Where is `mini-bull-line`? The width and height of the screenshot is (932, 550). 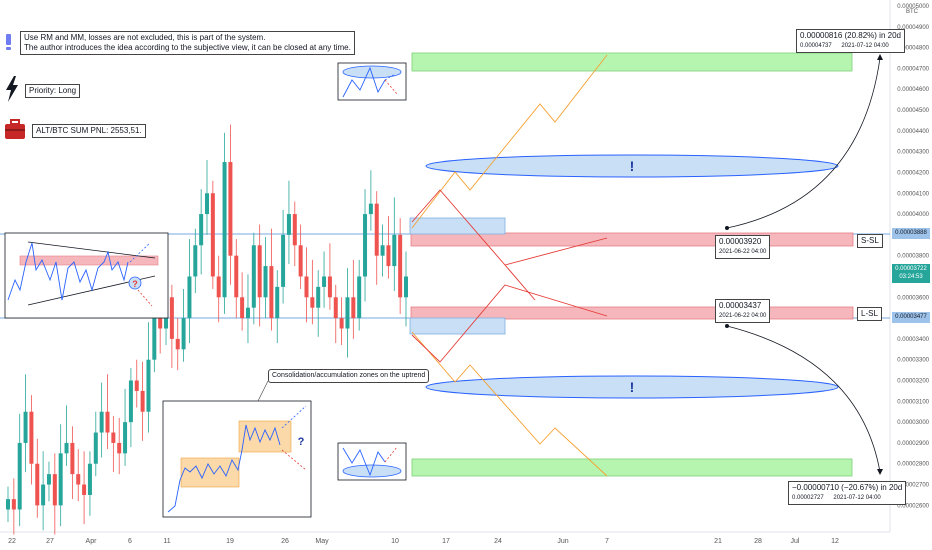
mini-bull-line is located at coordinates (364, 82).